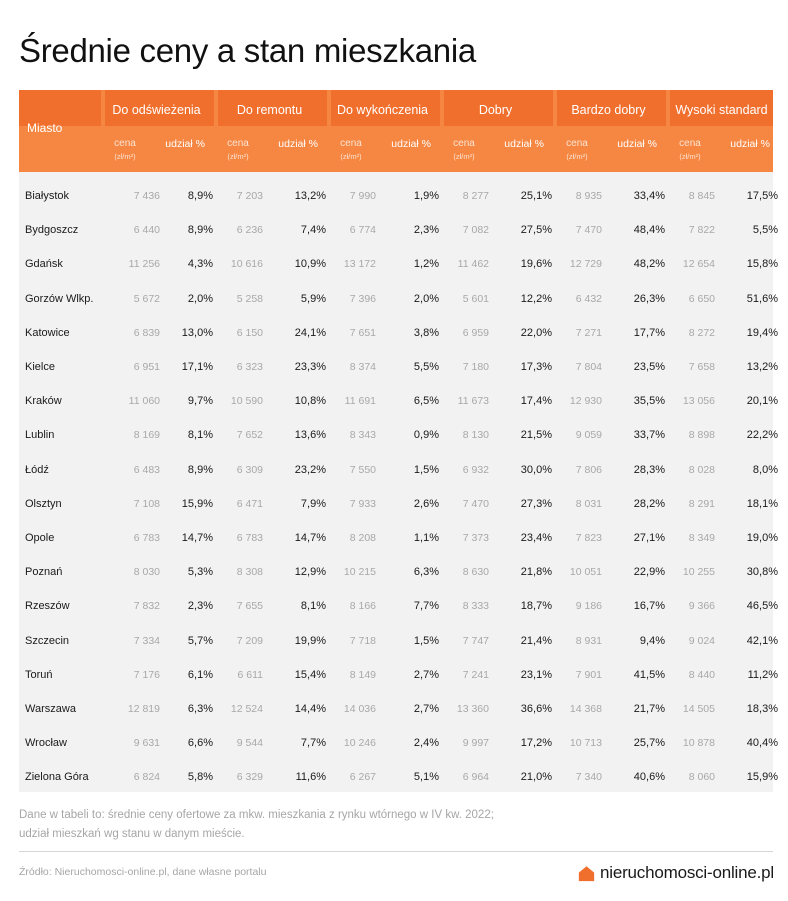 This screenshot has height=901, width=788. What do you see at coordinates (249, 743) in the screenshot?
I see `price-cell: 9 544` at bounding box center [249, 743].